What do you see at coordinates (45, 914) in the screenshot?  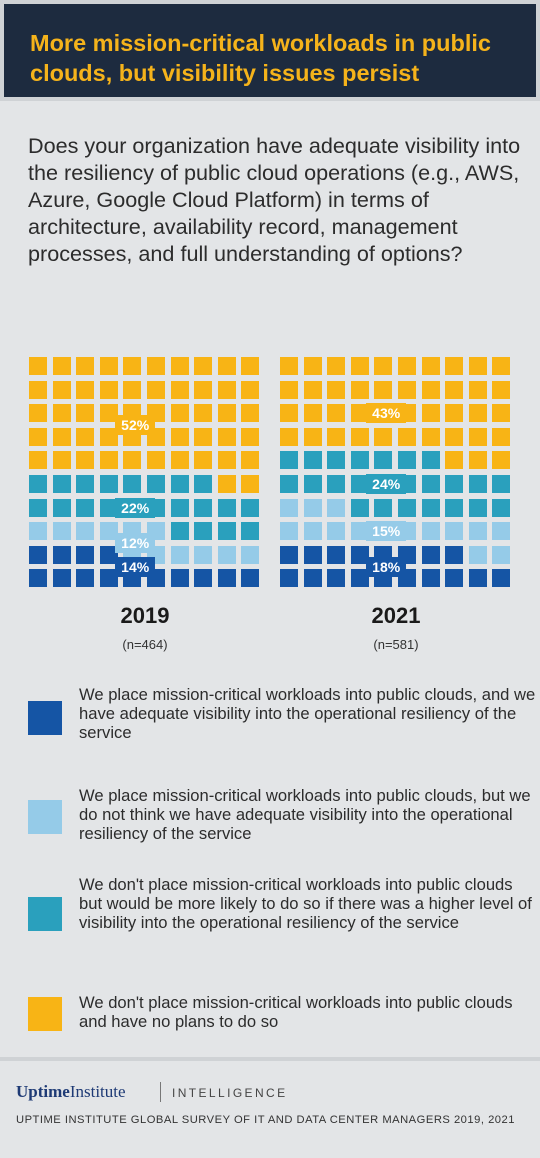 I see `legend-swatch-more-likely` at bounding box center [45, 914].